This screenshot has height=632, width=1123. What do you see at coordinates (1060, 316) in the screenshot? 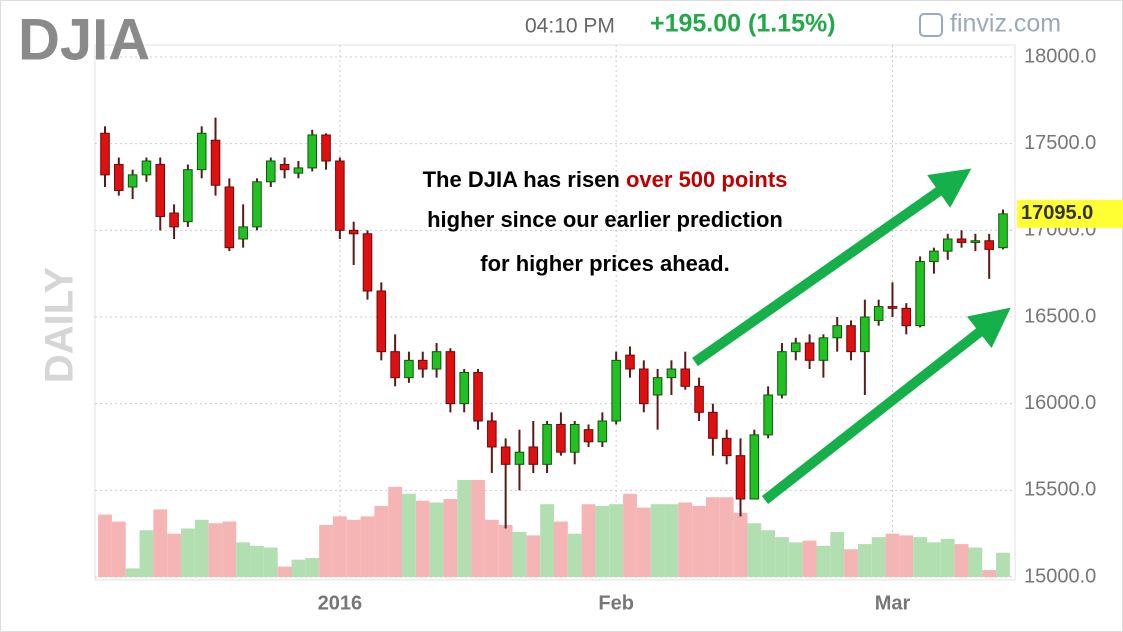
I see `y-tick-label: 16500.0` at bounding box center [1060, 316].